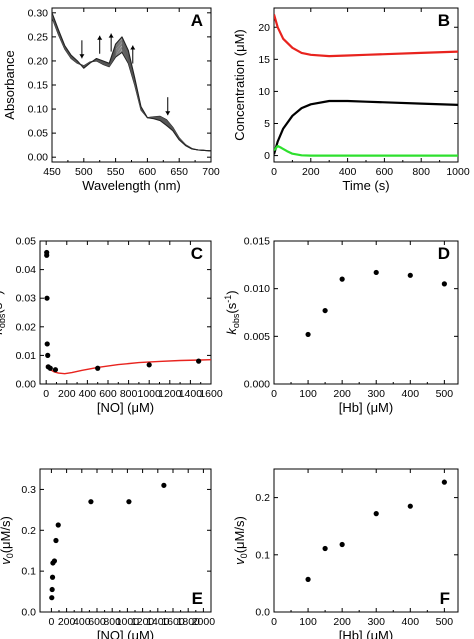  Describe the element at coordinates (231, 292) in the screenshot. I see `y-label-close: )` at that location.